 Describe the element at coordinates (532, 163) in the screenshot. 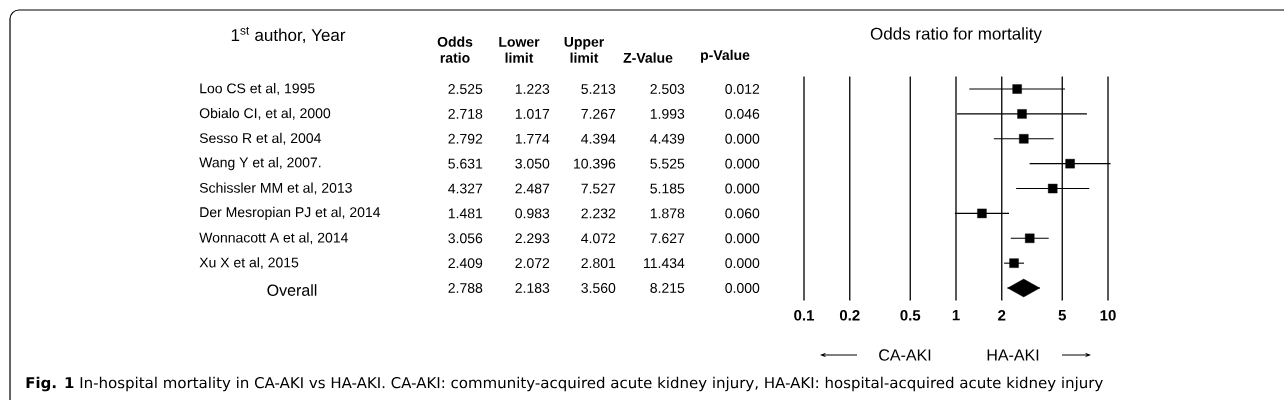

I see `text: 3.050` at that location.